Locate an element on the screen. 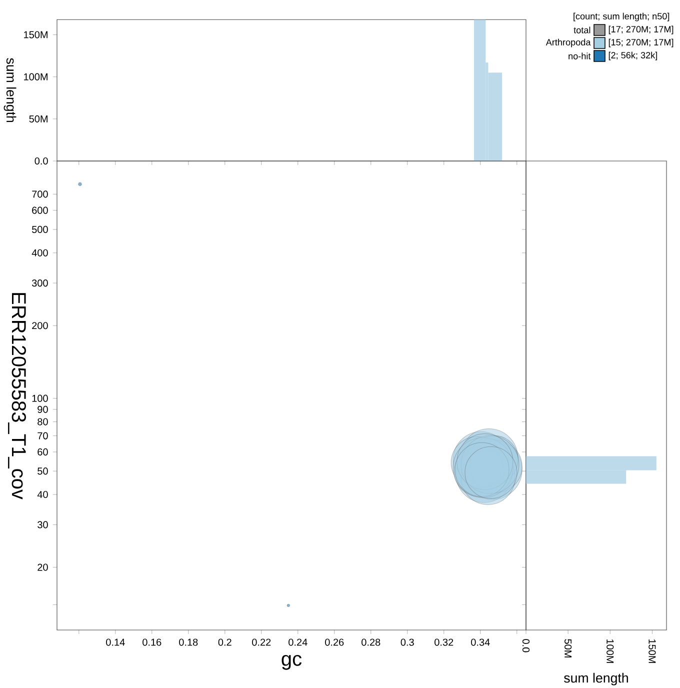  y-tick-label: 50 is located at coordinates (43, 471).